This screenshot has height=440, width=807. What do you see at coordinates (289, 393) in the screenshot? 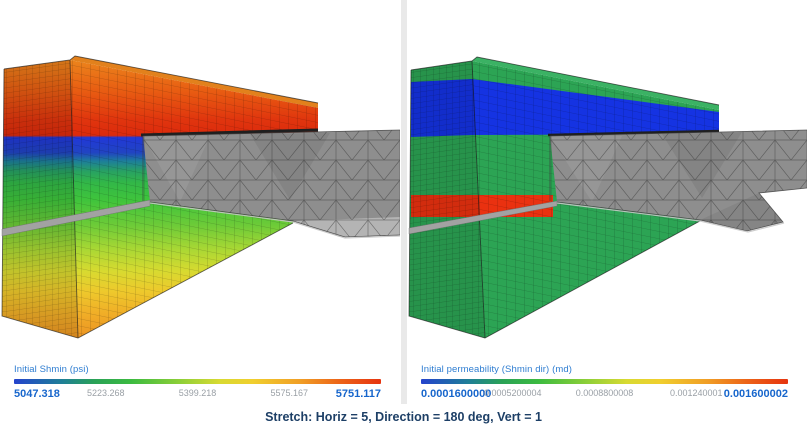
I see `shmin-tick-label: 5575.167` at bounding box center [289, 393].